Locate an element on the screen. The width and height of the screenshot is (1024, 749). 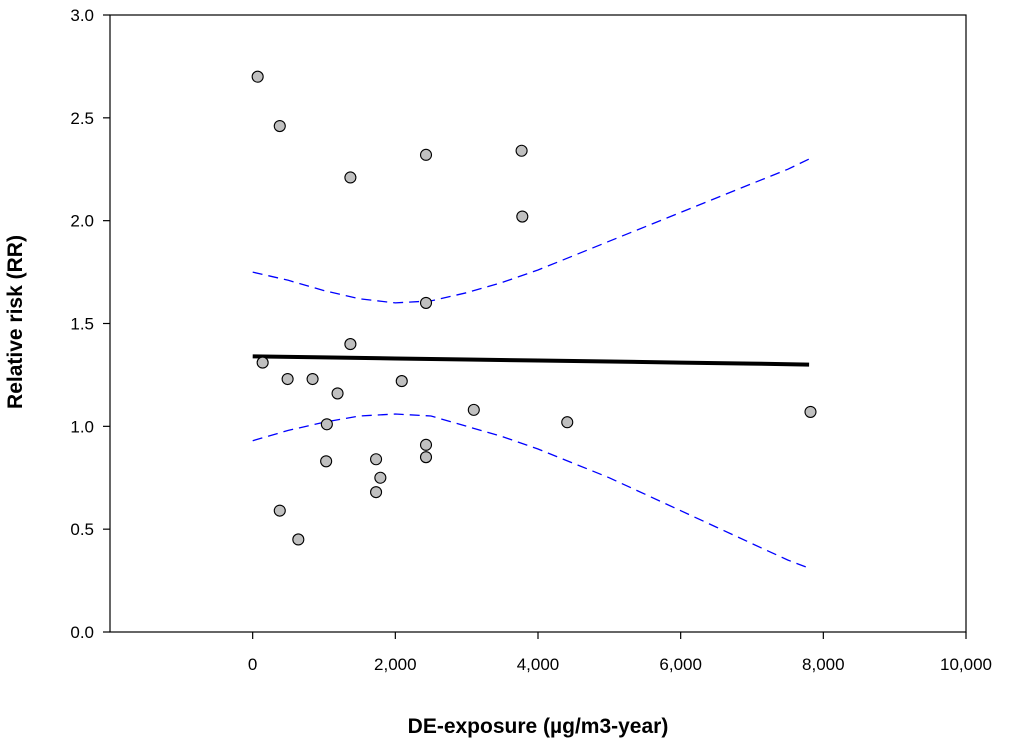
y-axis-title: Relative risk (RR) is located at coordinates (15, 322).